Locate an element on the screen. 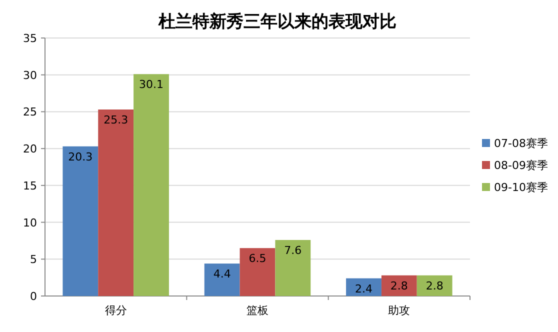 The image size is (558, 332). y-tick-label: 30 is located at coordinates (30, 75).